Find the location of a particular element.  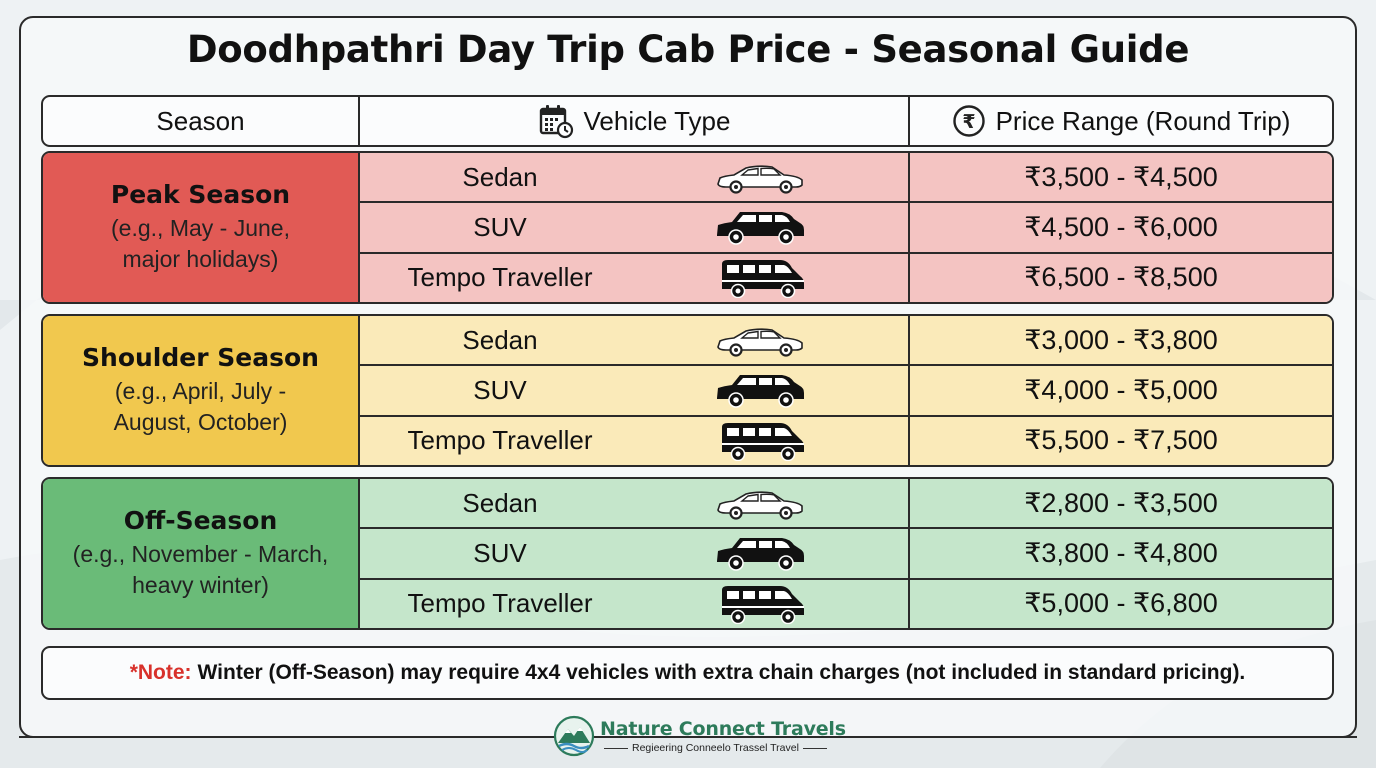

table-row: SUV ₹4,500 - ₹6,000 is located at coordinates (846, 228).